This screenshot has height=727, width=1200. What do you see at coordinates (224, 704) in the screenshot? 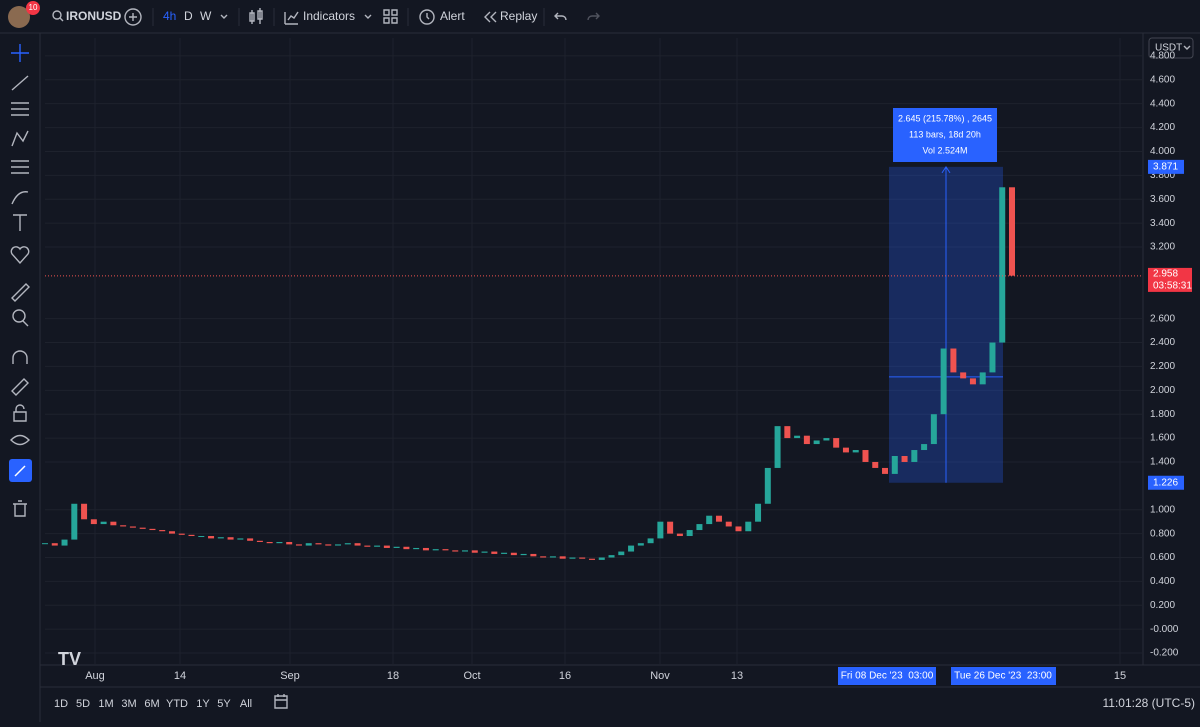
I see `range-button: 5Y` at bounding box center [224, 704].